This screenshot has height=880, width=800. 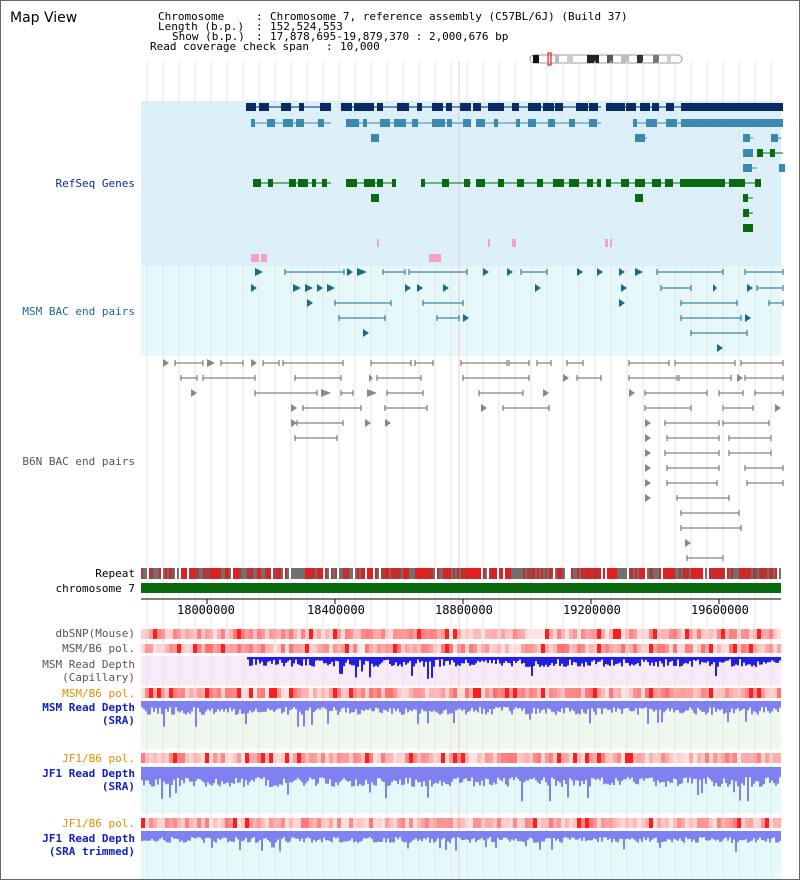 I want to click on chromosome-label: Chromosome, so click(x=191, y=16).